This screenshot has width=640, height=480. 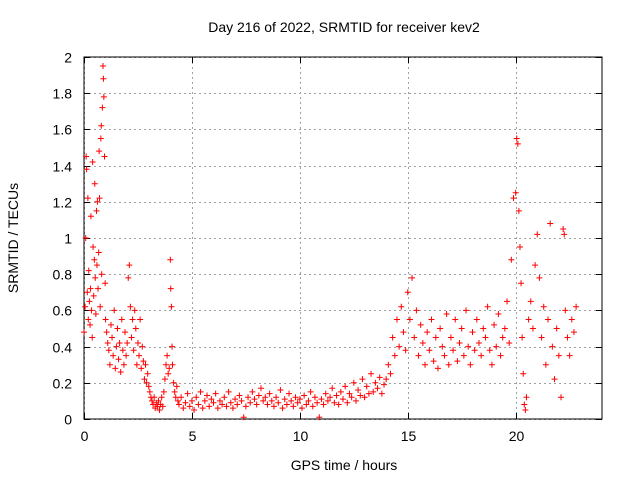 I want to click on y-axis-label: SRMTID / TECUs, so click(x=13, y=238).